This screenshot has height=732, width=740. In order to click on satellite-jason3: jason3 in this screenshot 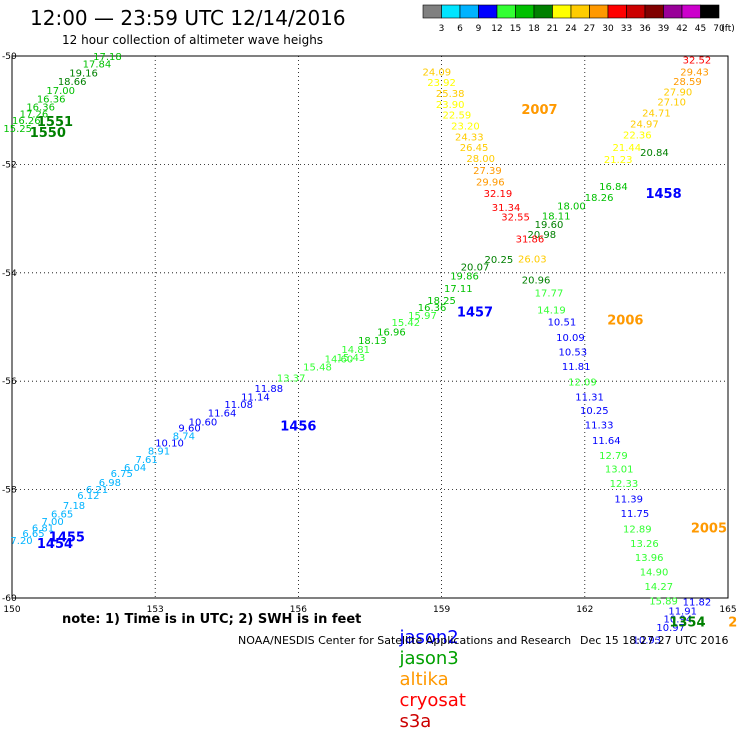, I will do `click(429, 658)`.